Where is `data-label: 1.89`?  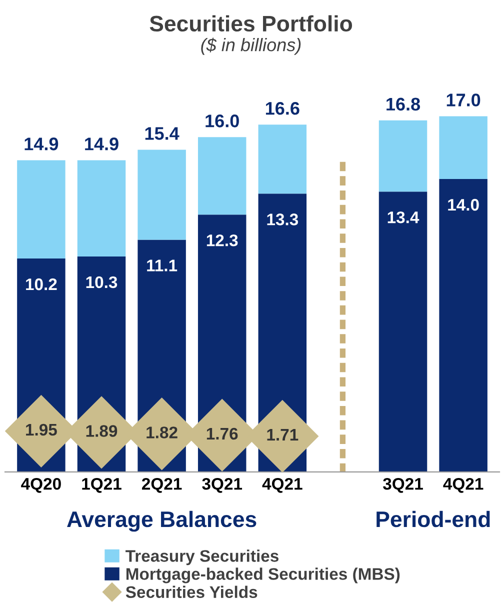
data-label: 1.89 is located at coordinates (102, 431).